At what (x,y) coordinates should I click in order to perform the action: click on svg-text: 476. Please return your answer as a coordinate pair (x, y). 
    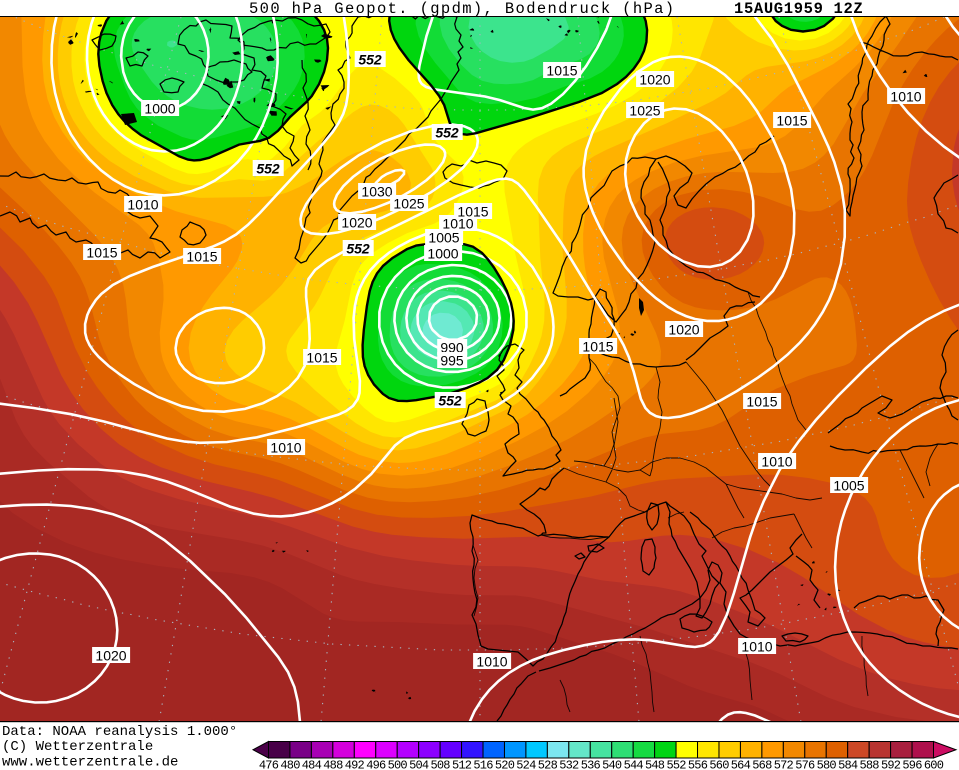
    Looking at the image, I should click on (269, 764).